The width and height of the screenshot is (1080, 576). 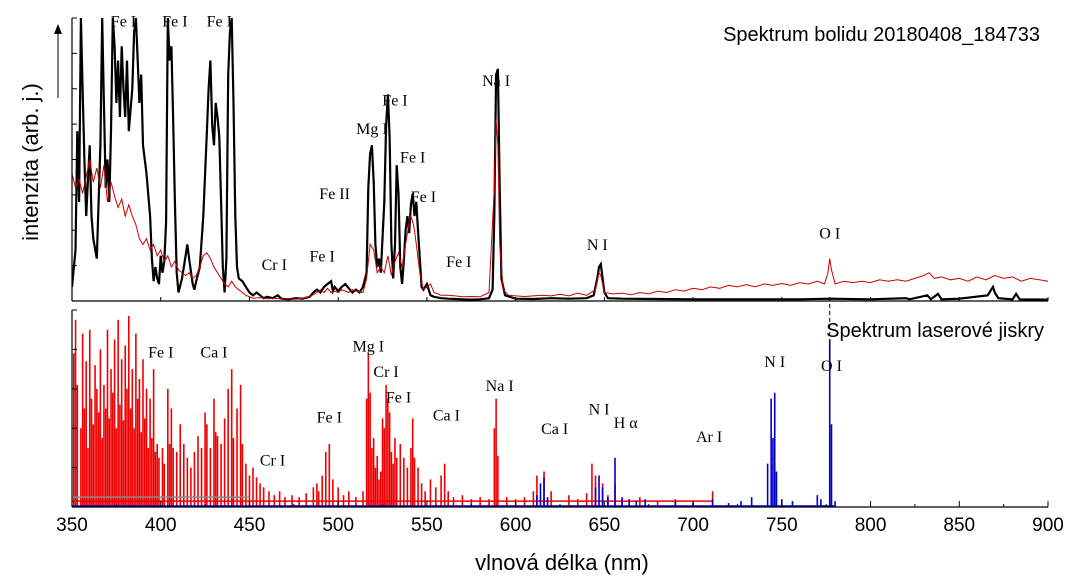 What do you see at coordinates (782, 525) in the screenshot?
I see `x-tick-label: 750` at bounding box center [782, 525].